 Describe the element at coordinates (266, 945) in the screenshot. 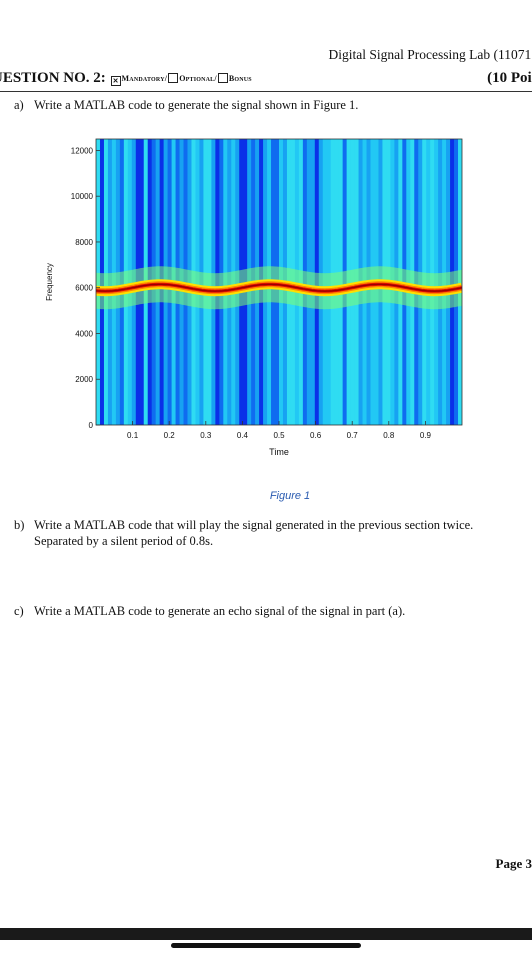

I see `home-indicator` at that location.